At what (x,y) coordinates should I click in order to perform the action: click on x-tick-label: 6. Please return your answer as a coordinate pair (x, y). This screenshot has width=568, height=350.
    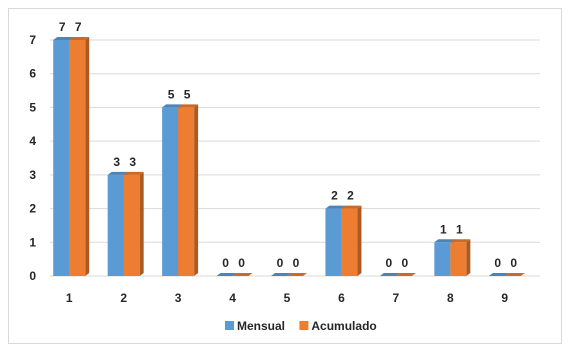
    Looking at the image, I should click on (341, 298).